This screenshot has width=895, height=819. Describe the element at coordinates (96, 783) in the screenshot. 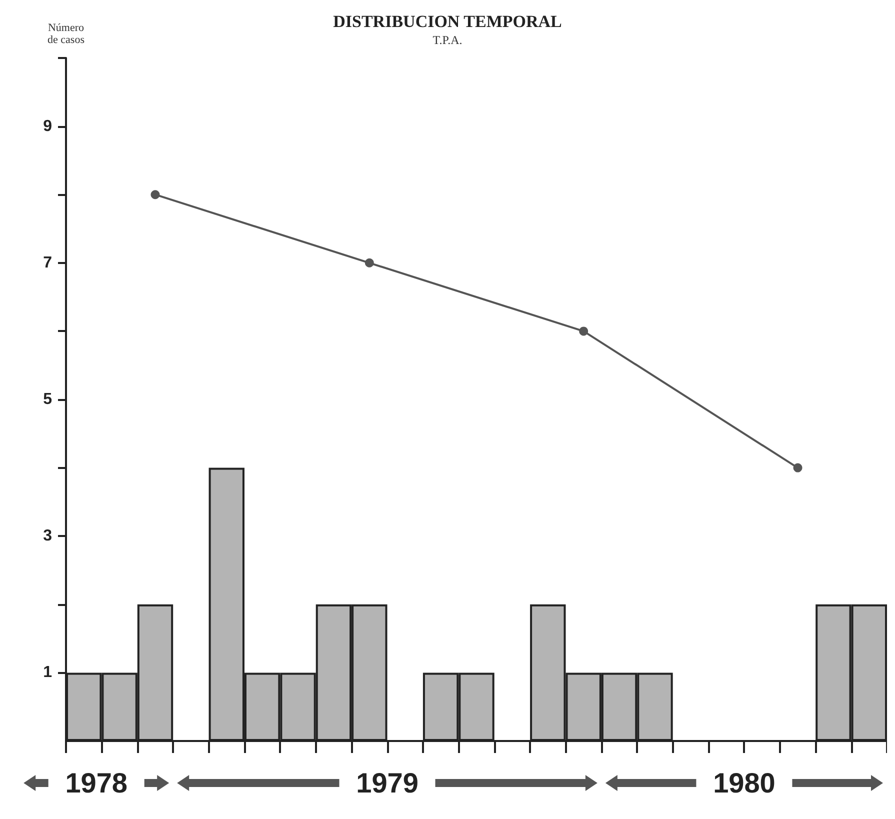

I see `text: 1978` at that location.